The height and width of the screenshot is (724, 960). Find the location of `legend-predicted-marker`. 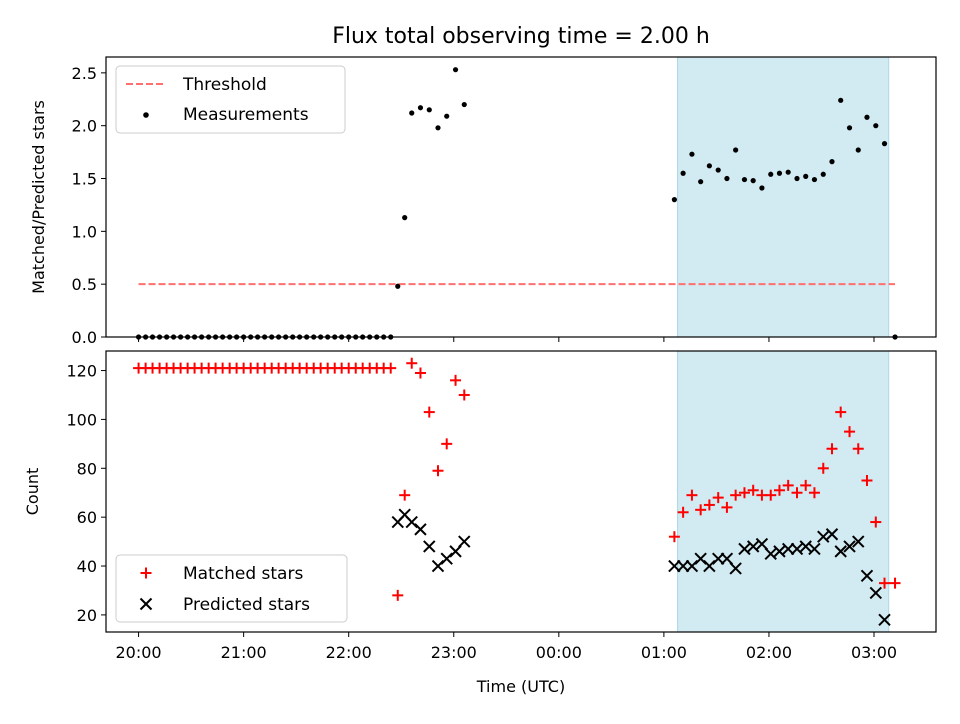

legend-predicted-marker is located at coordinates (146, 604).